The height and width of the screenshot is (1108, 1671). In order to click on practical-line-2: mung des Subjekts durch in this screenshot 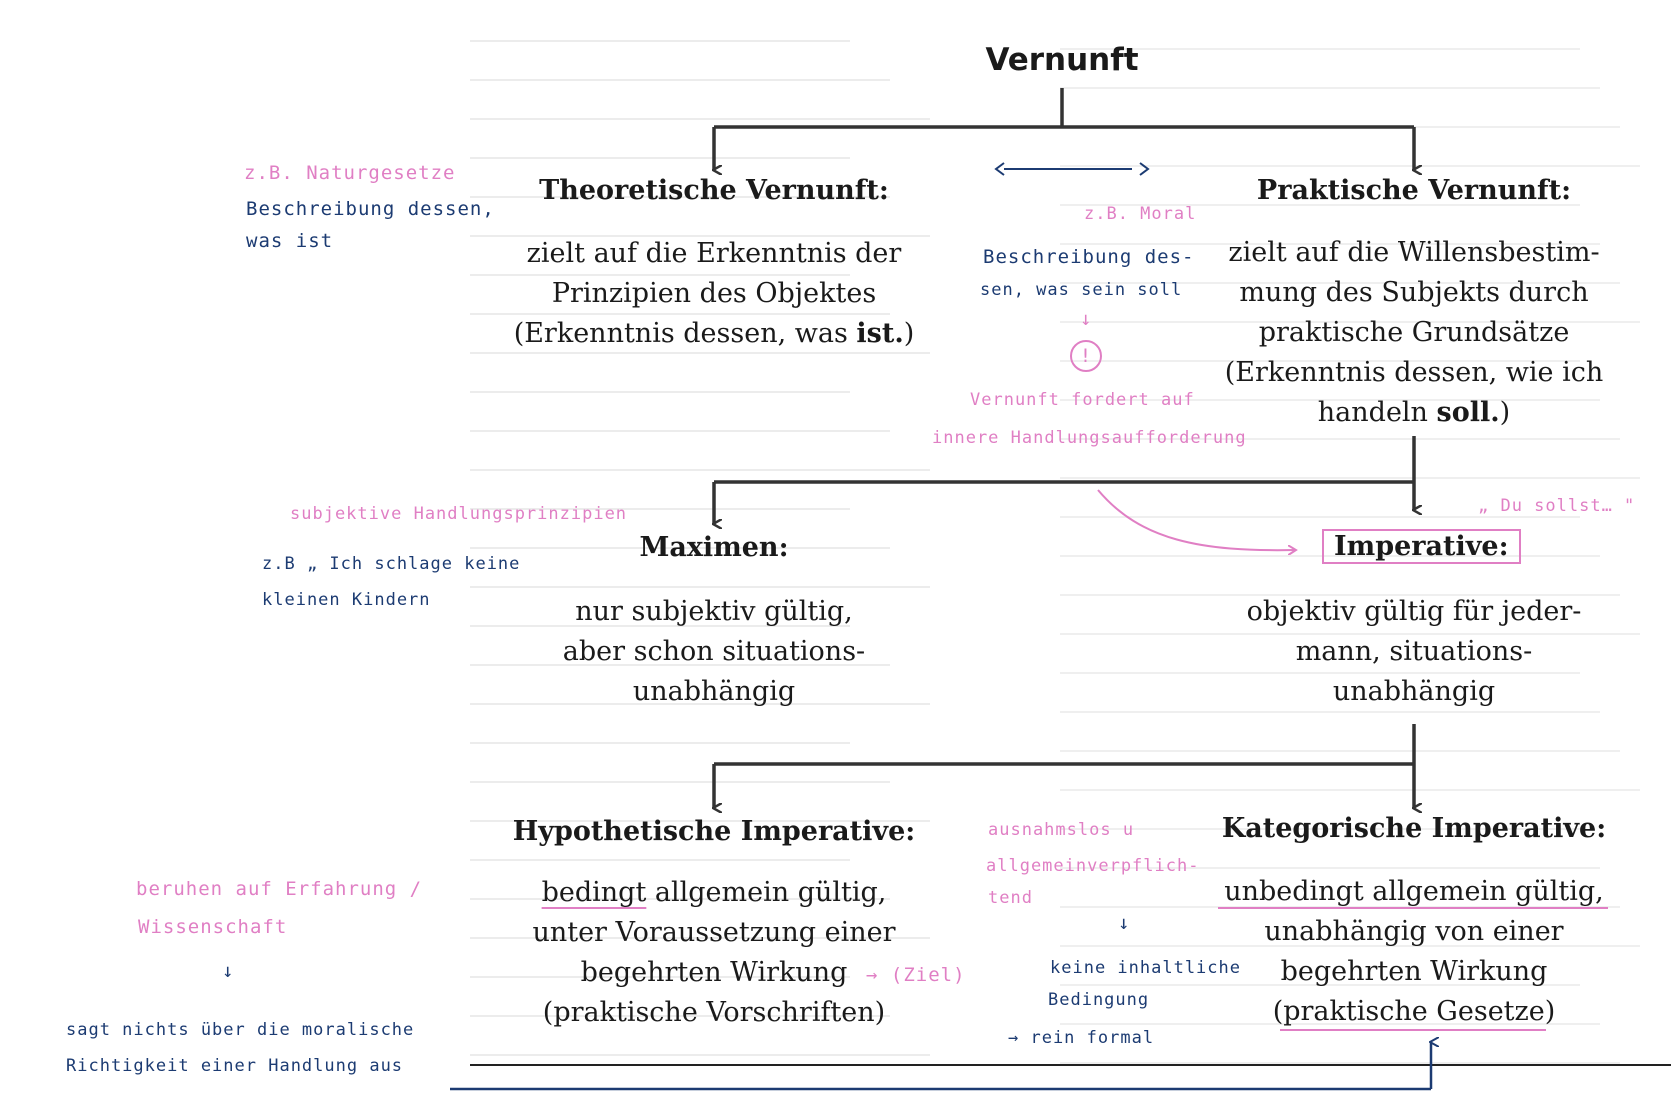, I will do `click(1414, 292)`.